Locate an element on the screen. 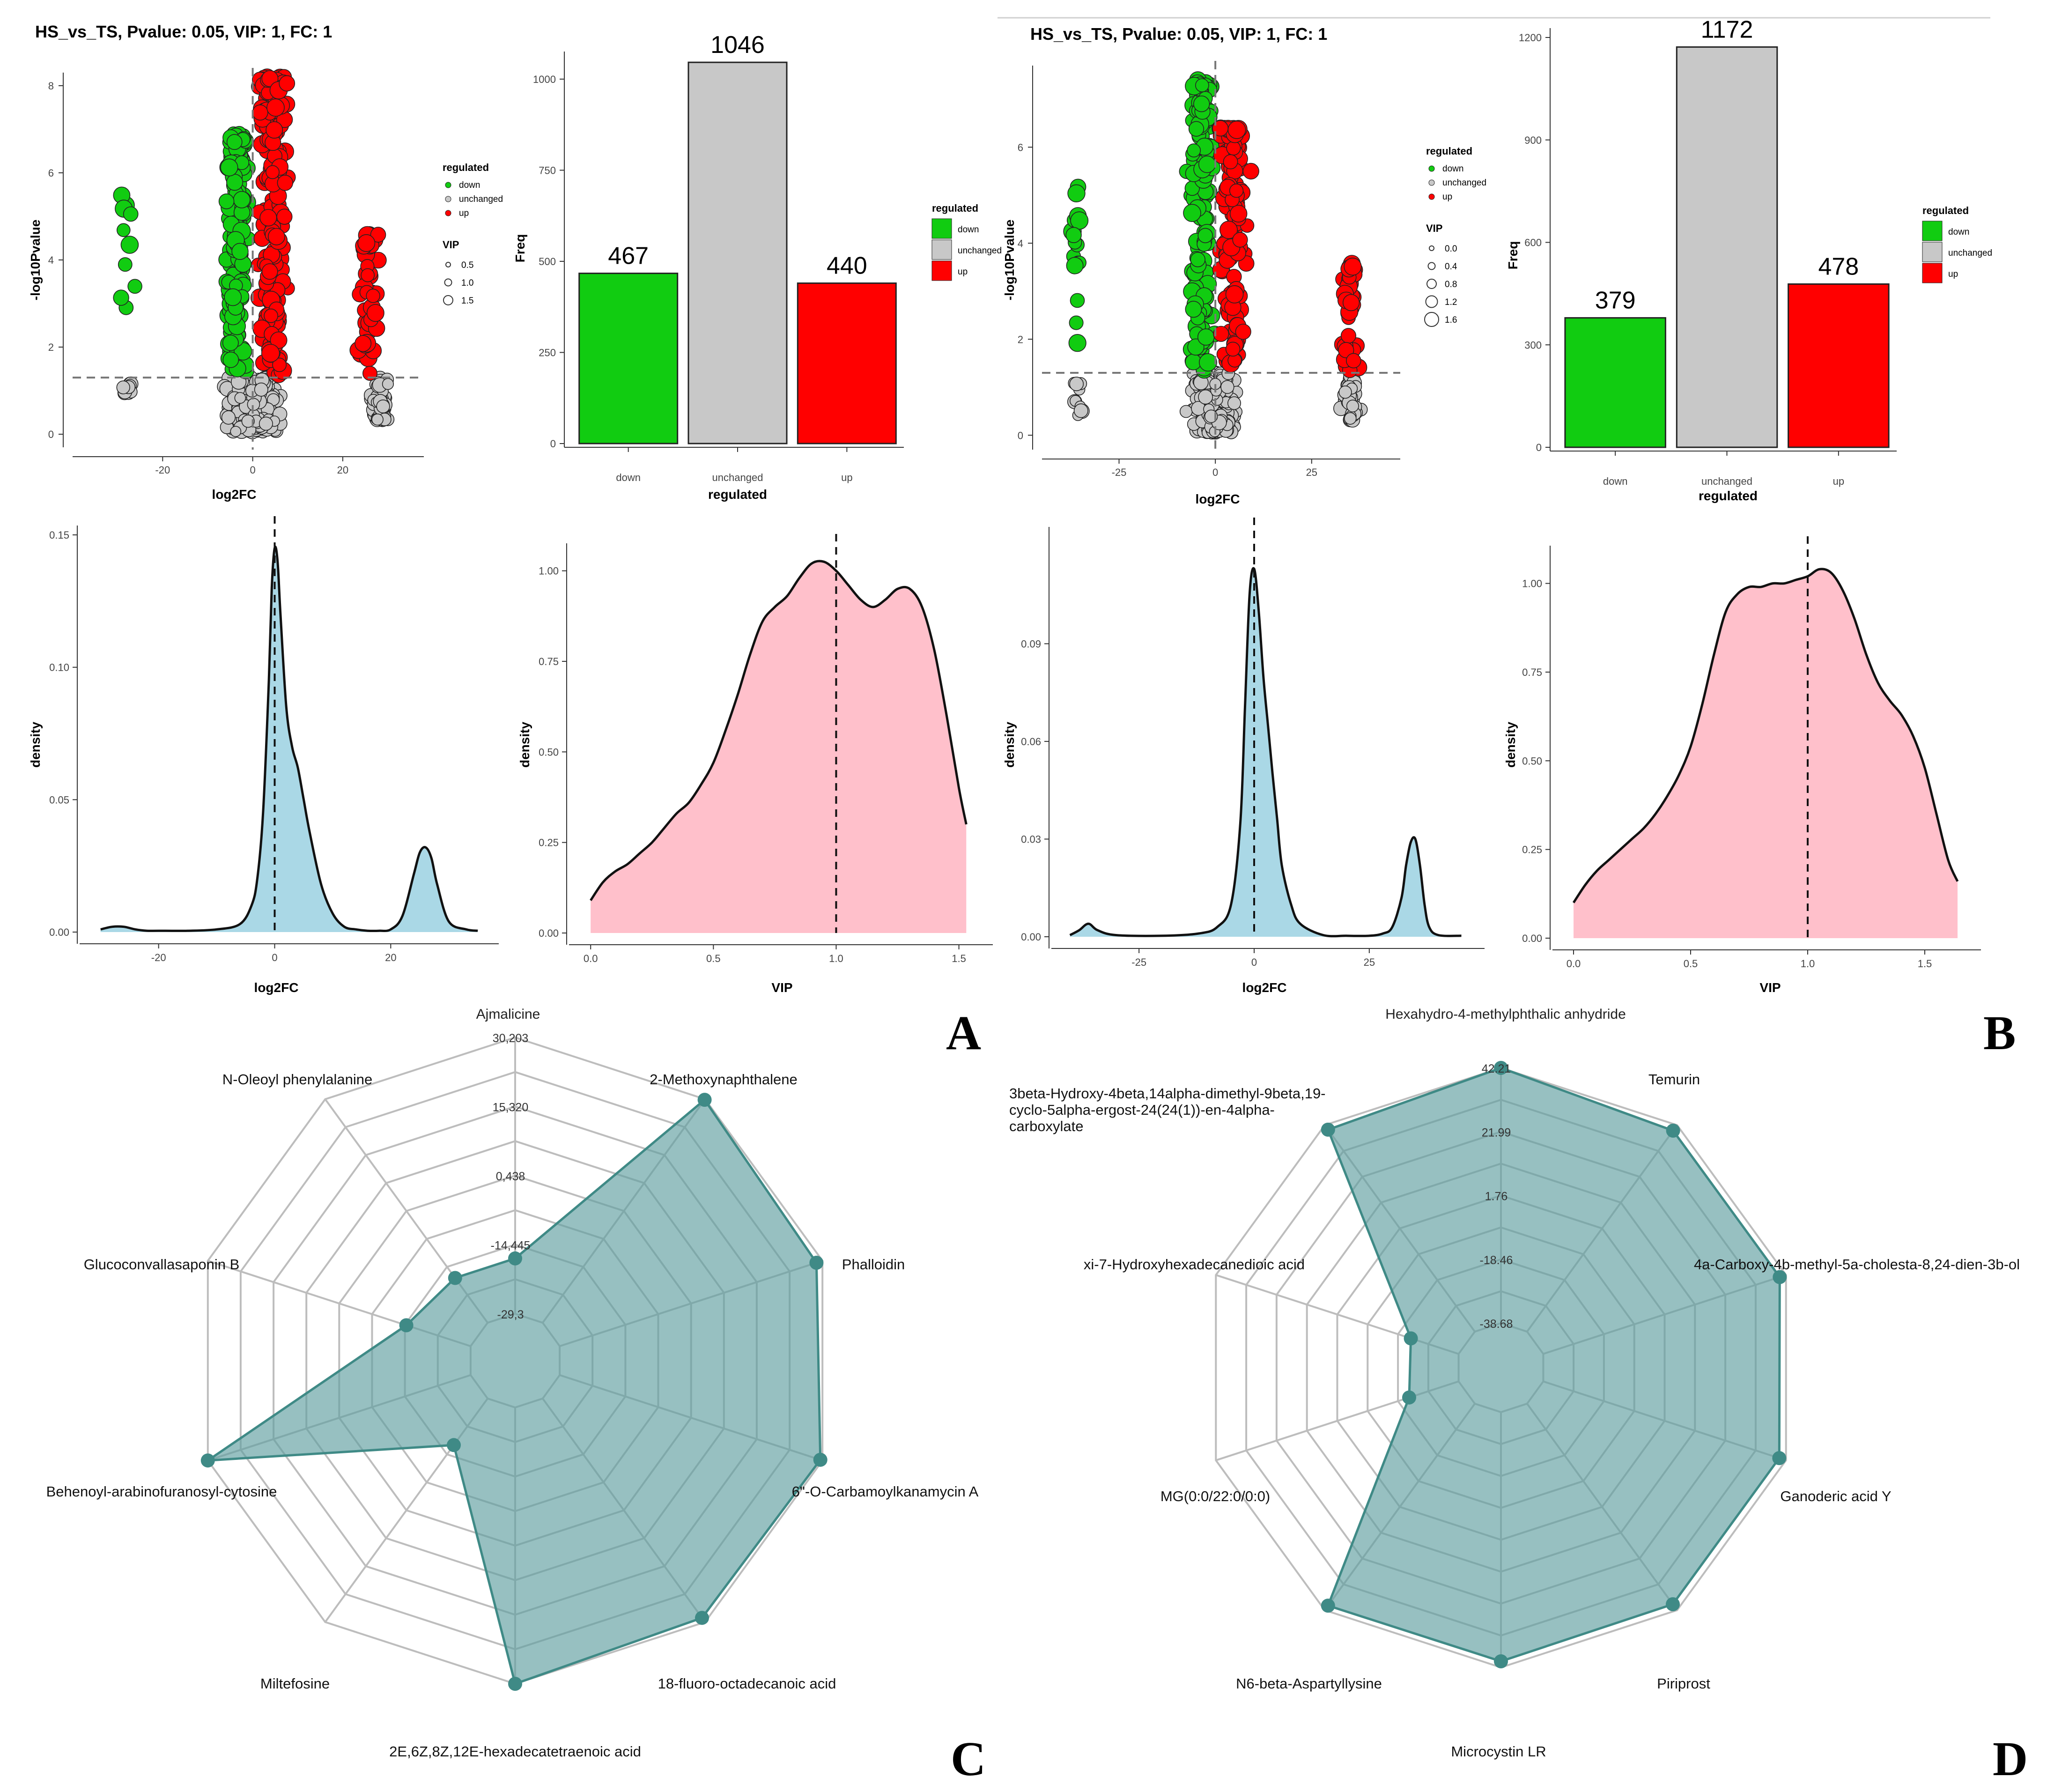 The width and height of the screenshot is (2047, 1792). x-tick-label: 20 is located at coordinates (390, 957).